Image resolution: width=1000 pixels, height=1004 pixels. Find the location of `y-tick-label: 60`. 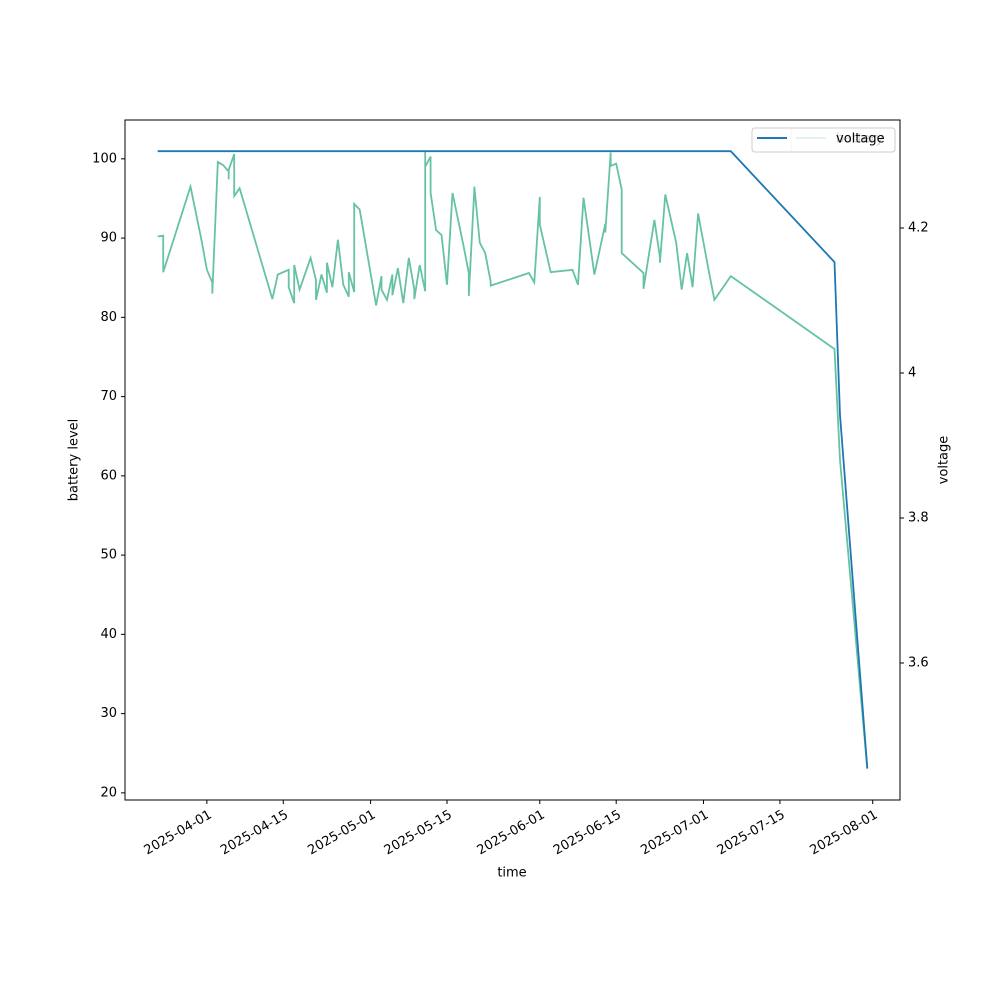

y-tick-label: 60 is located at coordinates (108, 475).